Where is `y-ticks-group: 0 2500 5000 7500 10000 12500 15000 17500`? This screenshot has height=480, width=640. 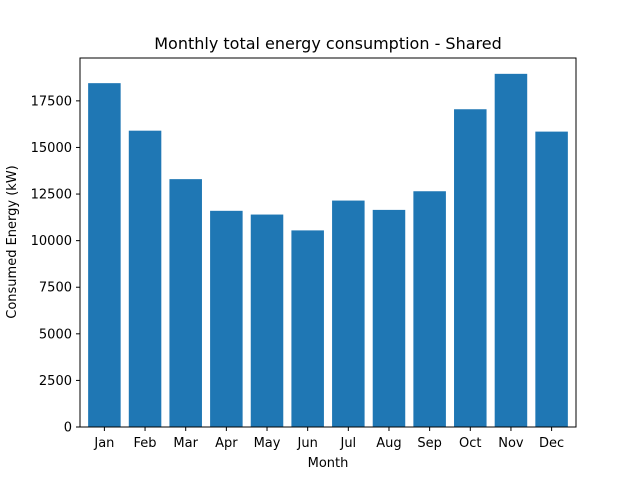
y-ticks-group: 0 2500 5000 7500 10000 12500 15000 17500 is located at coordinates (55, 265).